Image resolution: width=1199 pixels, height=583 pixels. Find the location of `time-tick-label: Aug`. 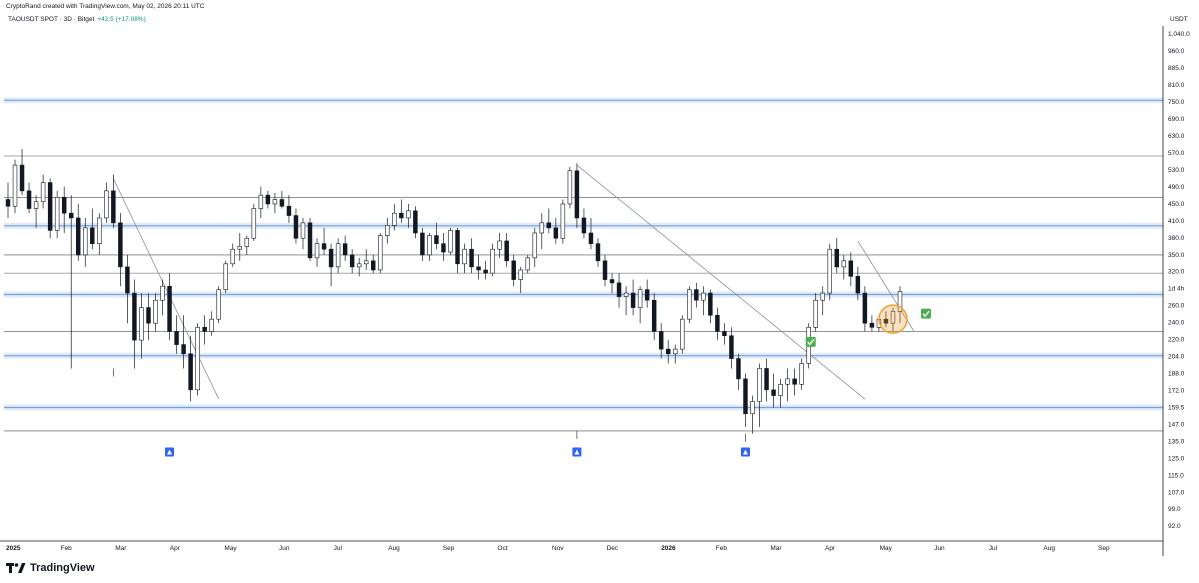

time-tick-label: Aug is located at coordinates (394, 548).